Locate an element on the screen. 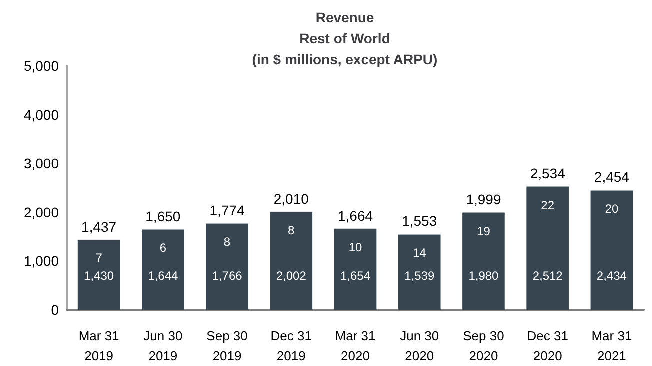 Image resolution: width=652 pixels, height=366 pixels. total-label: 1,650 is located at coordinates (163, 216).